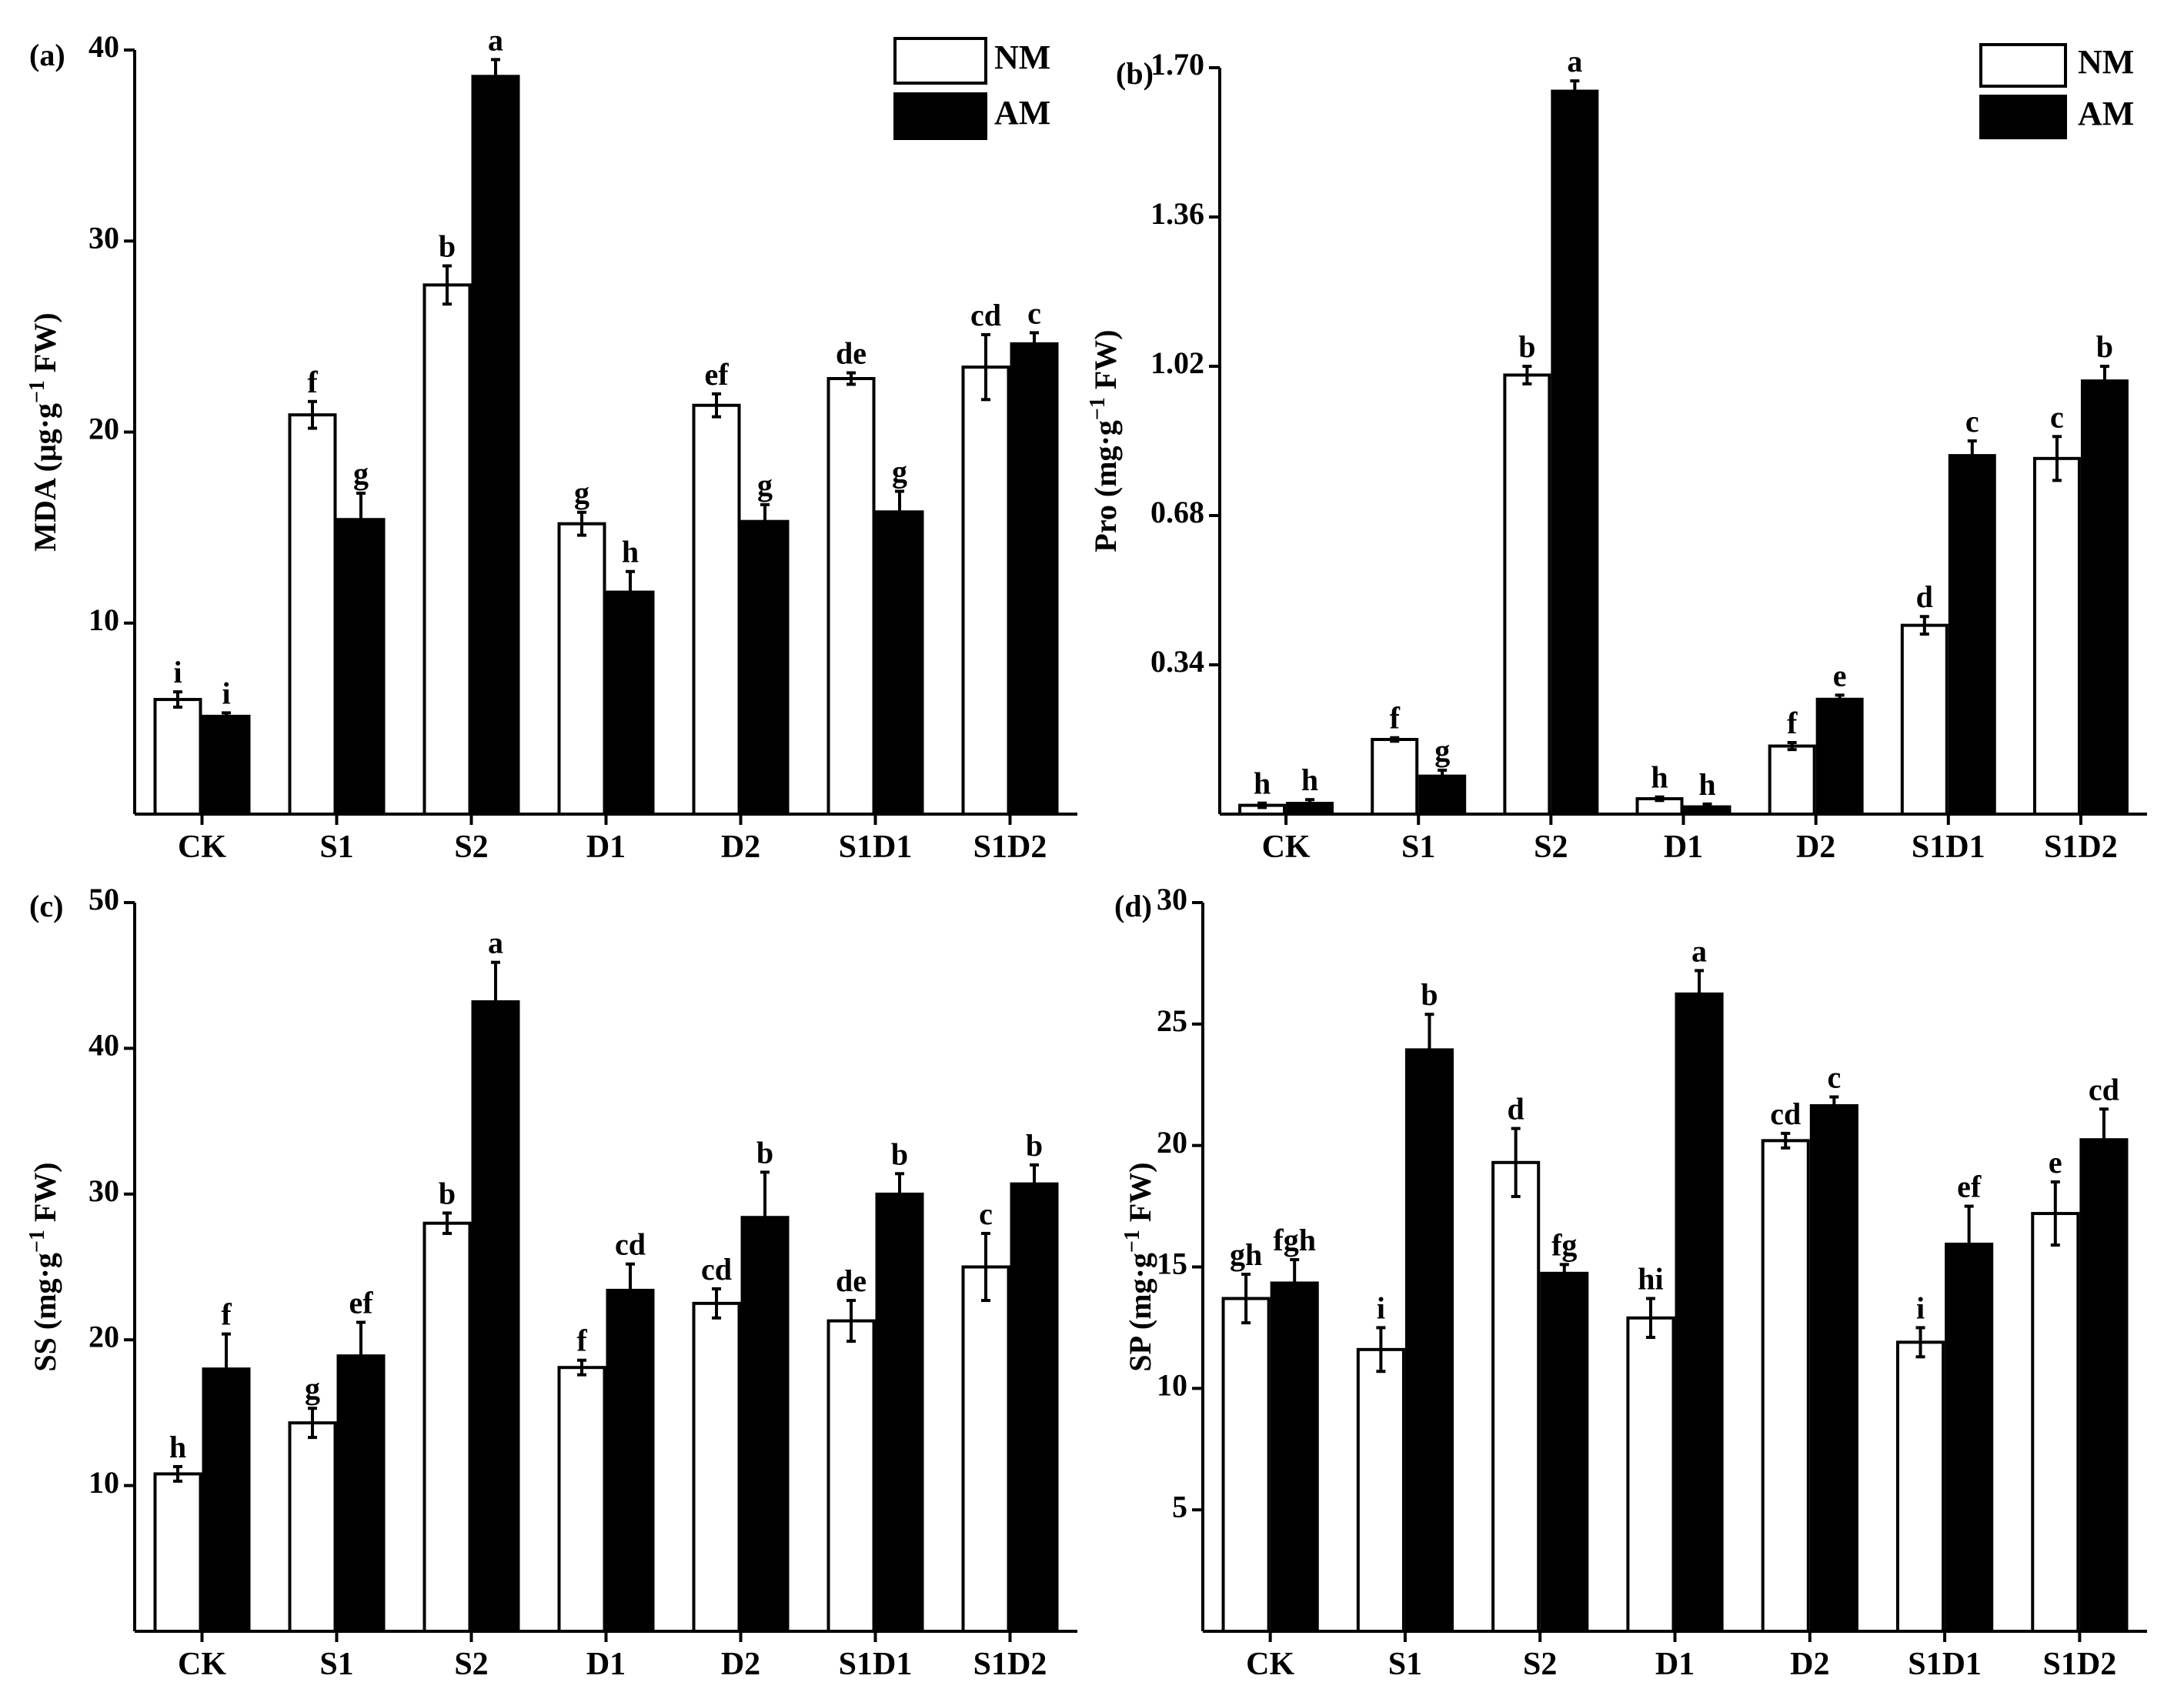 The height and width of the screenshot is (1699, 2184). What do you see at coordinates (1177, 213) in the screenshot?
I see `y-tick-label: 1.36` at bounding box center [1177, 213].